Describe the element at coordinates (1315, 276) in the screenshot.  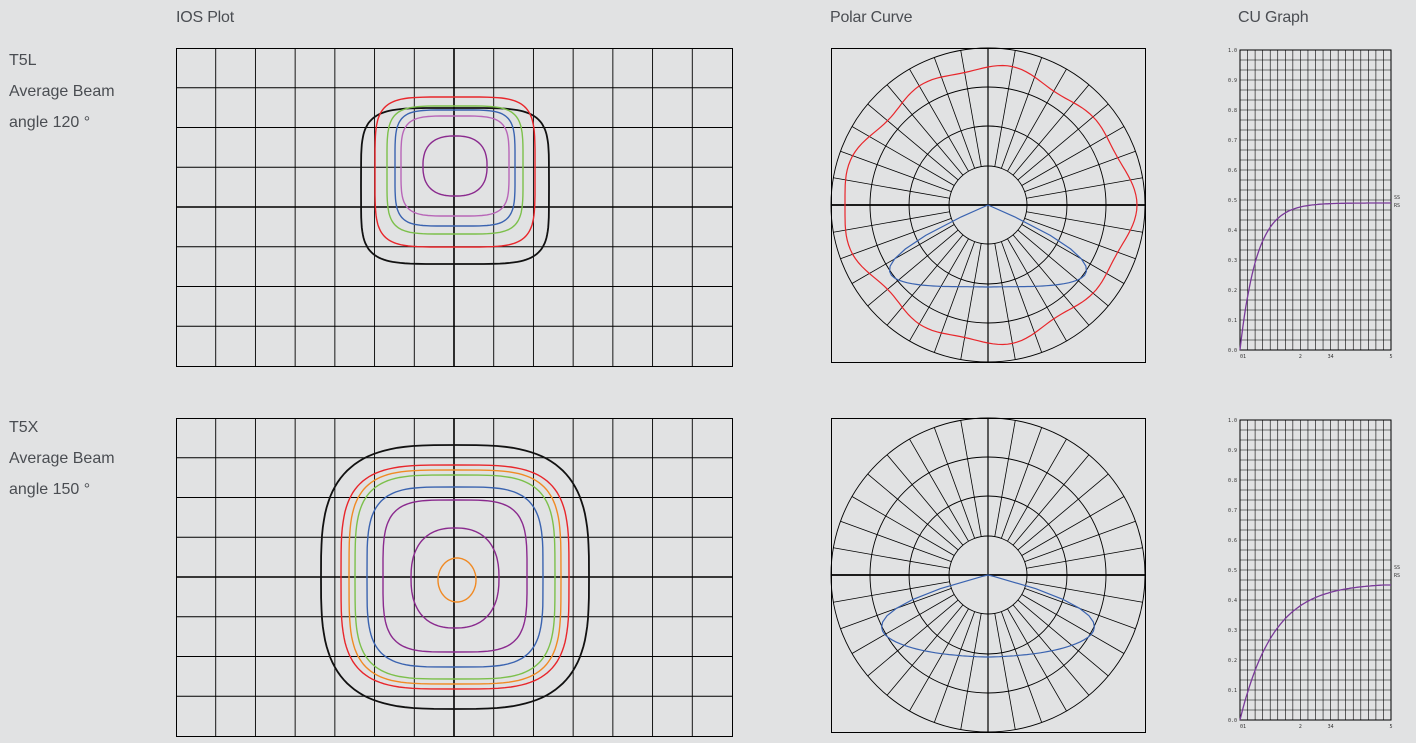
I see `cu-curve` at that location.